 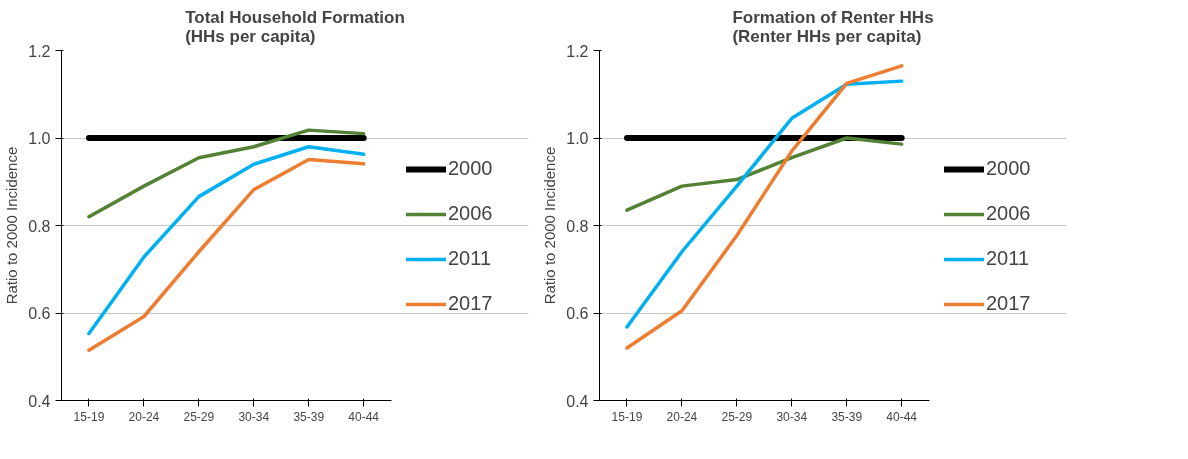 What do you see at coordinates (295, 26) in the screenshot?
I see `chart-title: Total Household Formation (HHs per capita)` at bounding box center [295, 26].